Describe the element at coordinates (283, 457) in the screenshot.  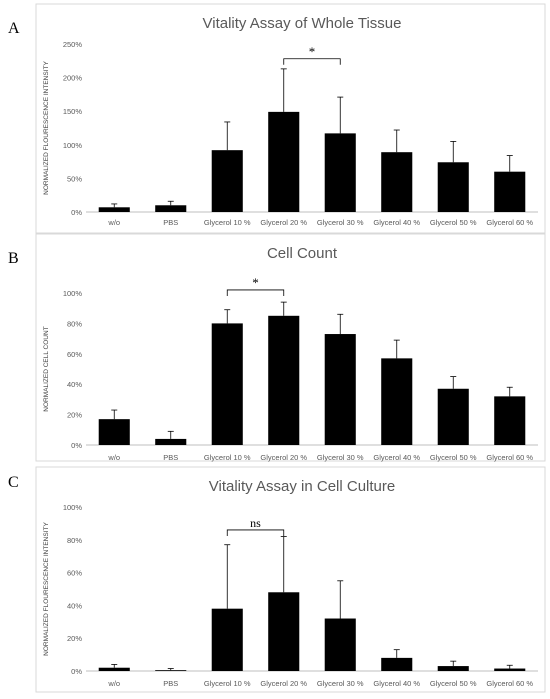
I see `chart-b-x-tick-label: Glycerol 20 %` at that location.